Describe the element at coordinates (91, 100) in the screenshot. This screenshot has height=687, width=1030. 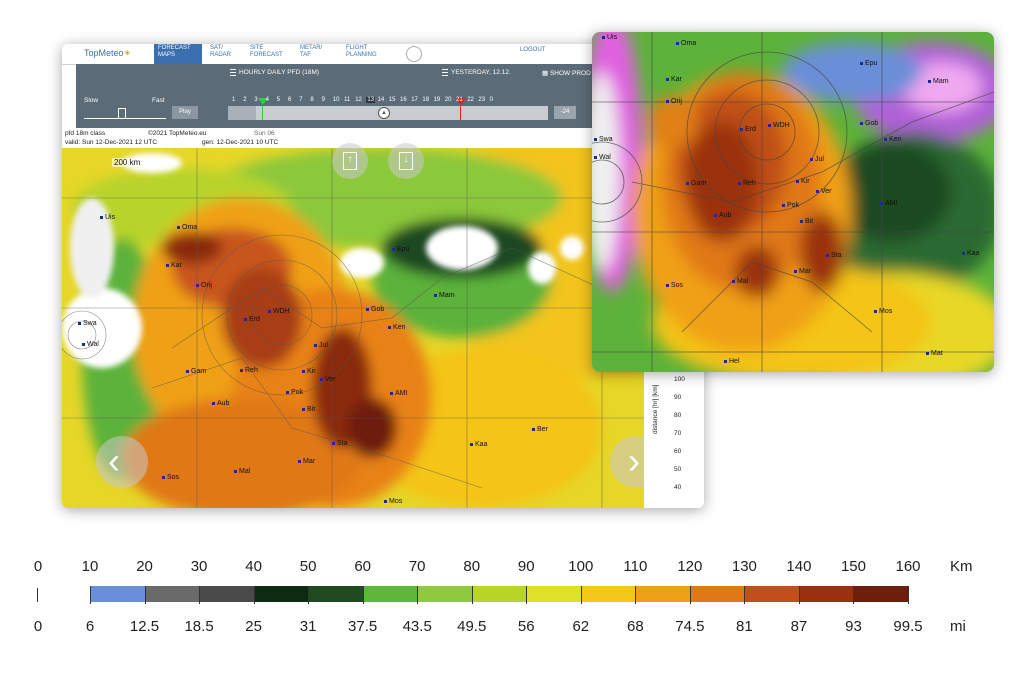
I see `speed-slow-label: Slow` at that location.